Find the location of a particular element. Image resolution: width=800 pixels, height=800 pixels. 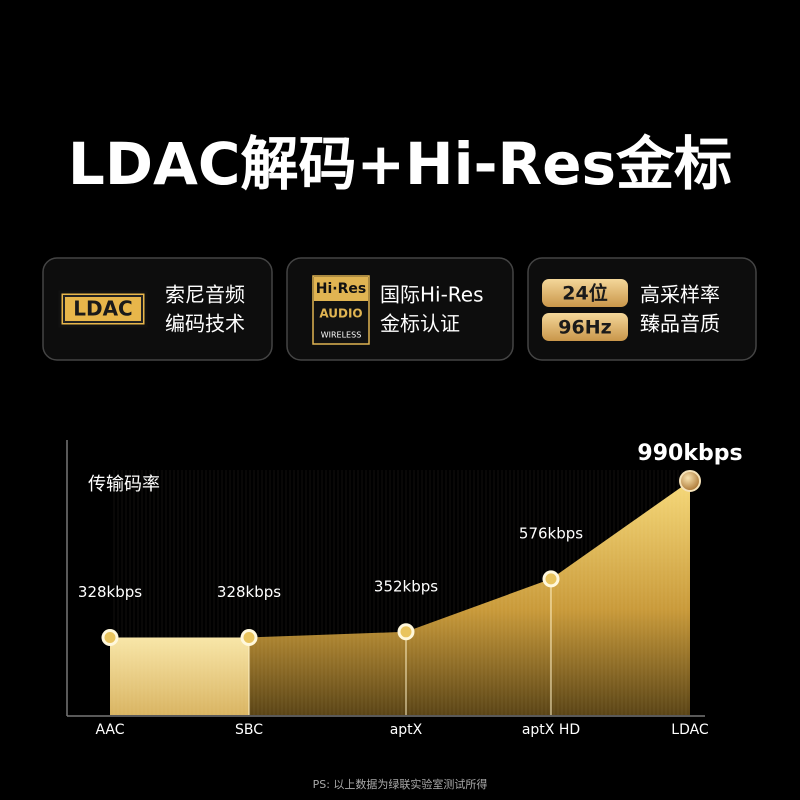

x-tick-label: LDAC is located at coordinates (690, 730).